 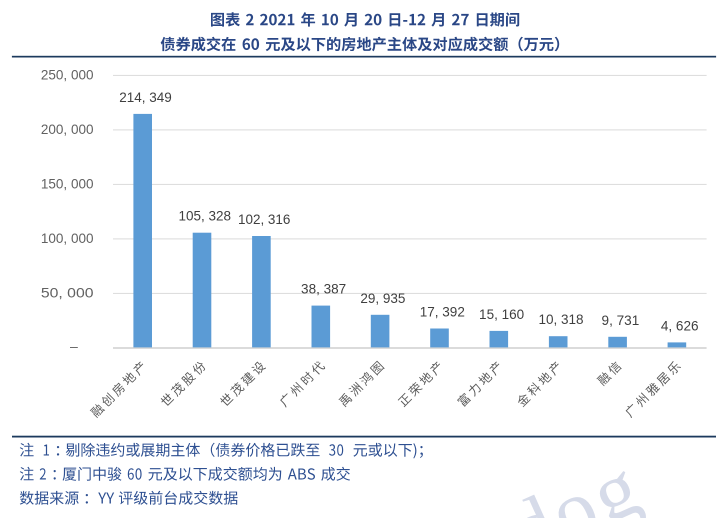 What do you see at coordinates (323, 289) in the screenshot?
I see `svg-text: 38, 387` at bounding box center [323, 289].